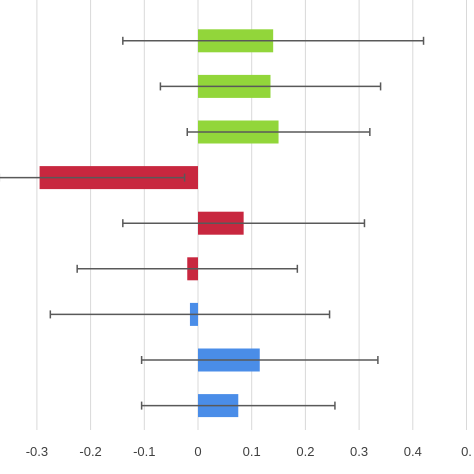 The image size is (474, 474). Describe the element at coordinates (359, 451) in the screenshot. I see `x-tick-label: 0.3` at that location.